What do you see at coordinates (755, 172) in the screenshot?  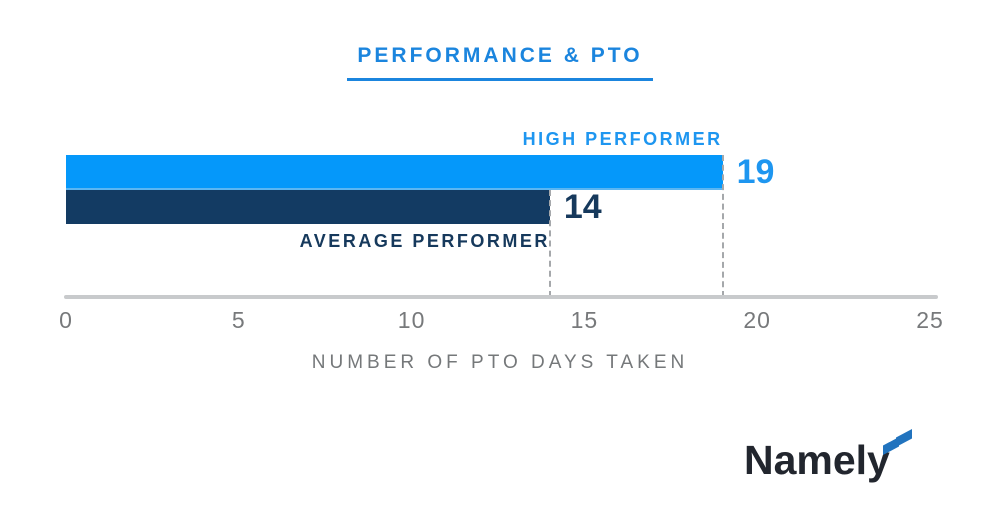 I see `value-label-high-performer: 19` at bounding box center [755, 172].